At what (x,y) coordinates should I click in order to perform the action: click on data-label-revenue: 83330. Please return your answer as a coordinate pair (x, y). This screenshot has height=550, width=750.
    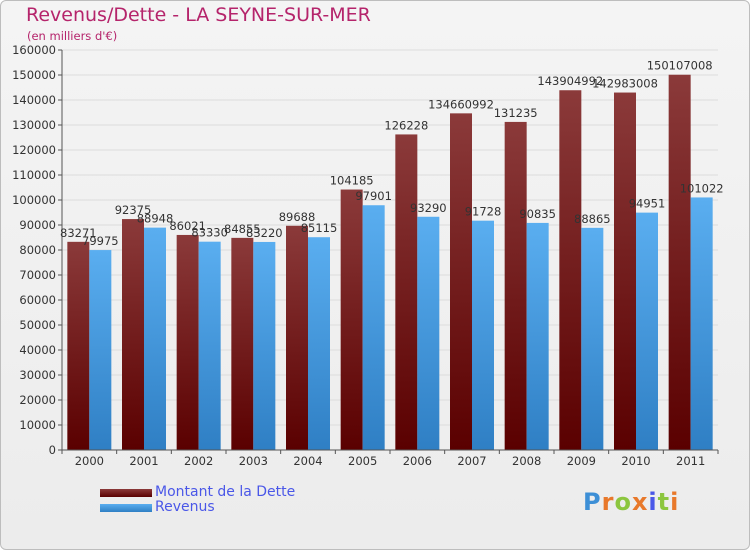
    Looking at the image, I should click on (209, 233).